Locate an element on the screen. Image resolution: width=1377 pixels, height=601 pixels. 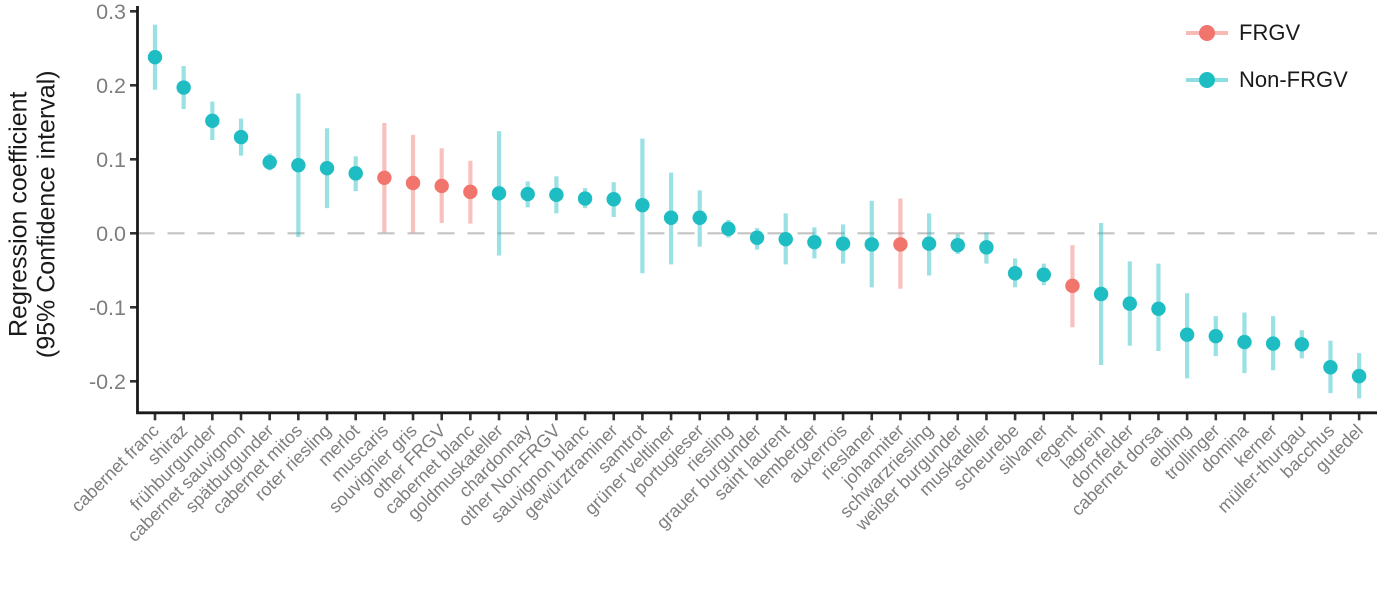
point-cabernet dorsa is located at coordinates (1158, 308).